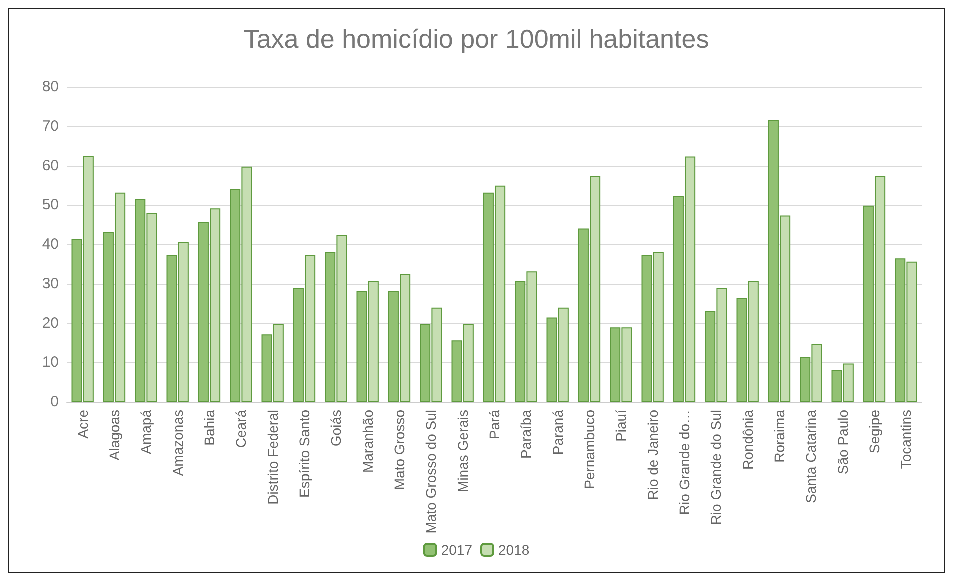 The image size is (957, 583). I want to click on x-tick-label: Distrito Federal, so click(272, 457).